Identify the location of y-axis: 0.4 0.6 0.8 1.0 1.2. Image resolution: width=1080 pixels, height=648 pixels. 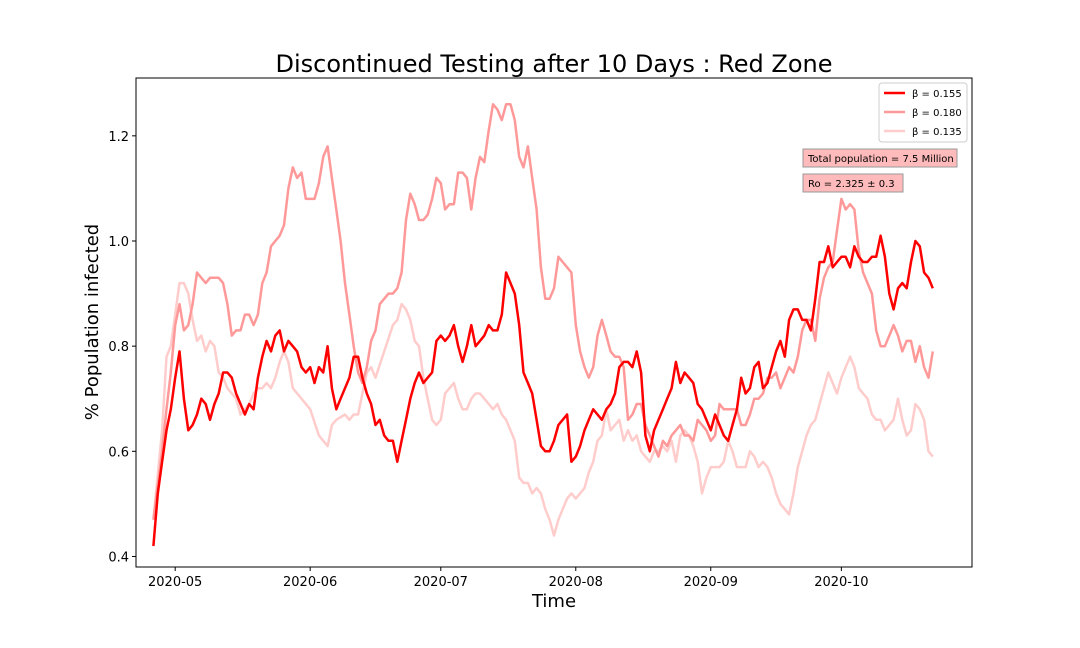
(122, 347).